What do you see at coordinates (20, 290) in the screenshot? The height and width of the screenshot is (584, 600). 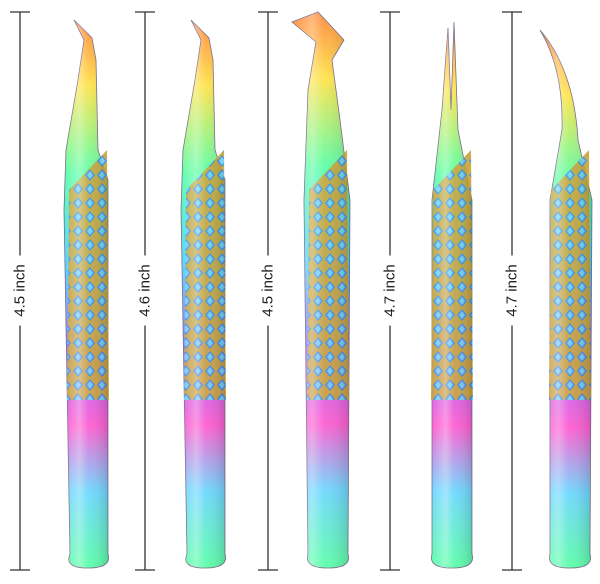 I see `length-label-1: 4.5 inch` at bounding box center [20, 290].